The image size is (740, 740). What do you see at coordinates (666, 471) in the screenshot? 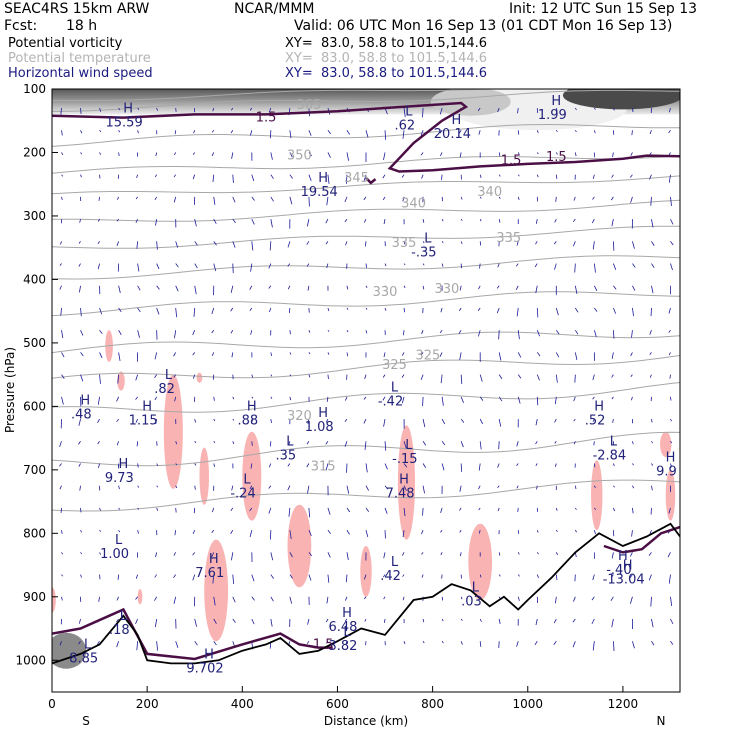
I see `extremum-value: 9.9` at bounding box center [666, 471].